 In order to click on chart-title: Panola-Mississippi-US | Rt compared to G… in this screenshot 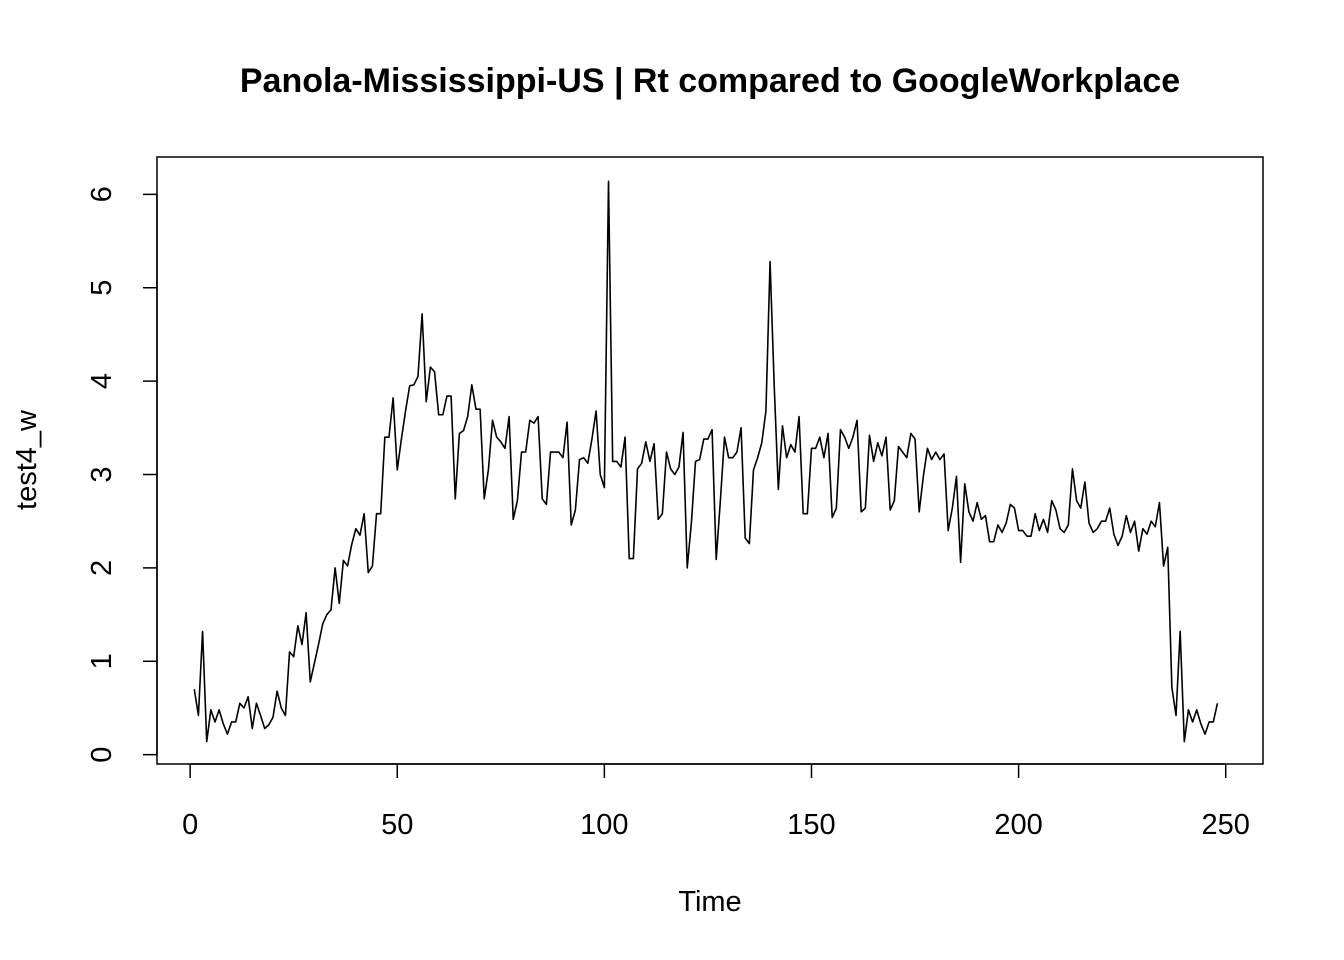, I will do `click(710, 81)`.